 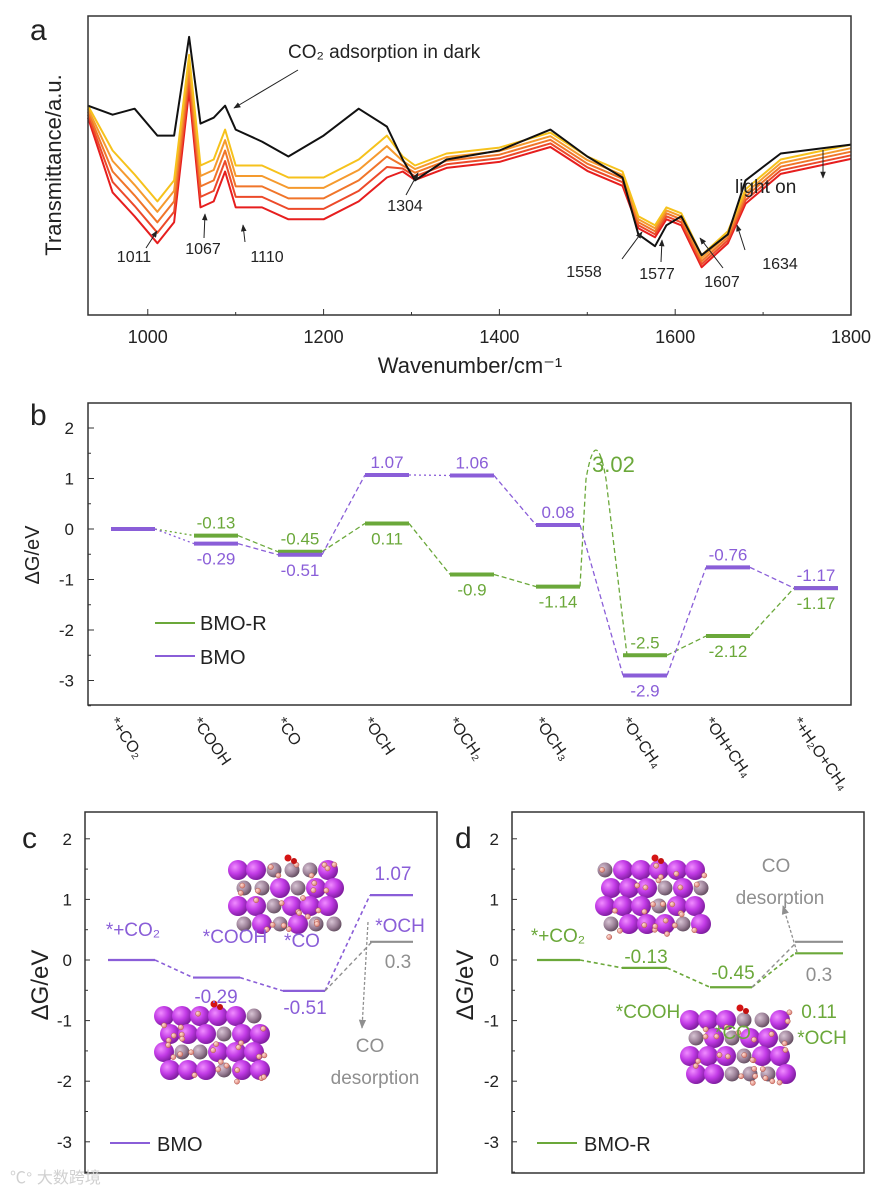 What do you see at coordinates (491, 1142) in the screenshot?
I see `y-tick-label: -3` at bounding box center [491, 1142].